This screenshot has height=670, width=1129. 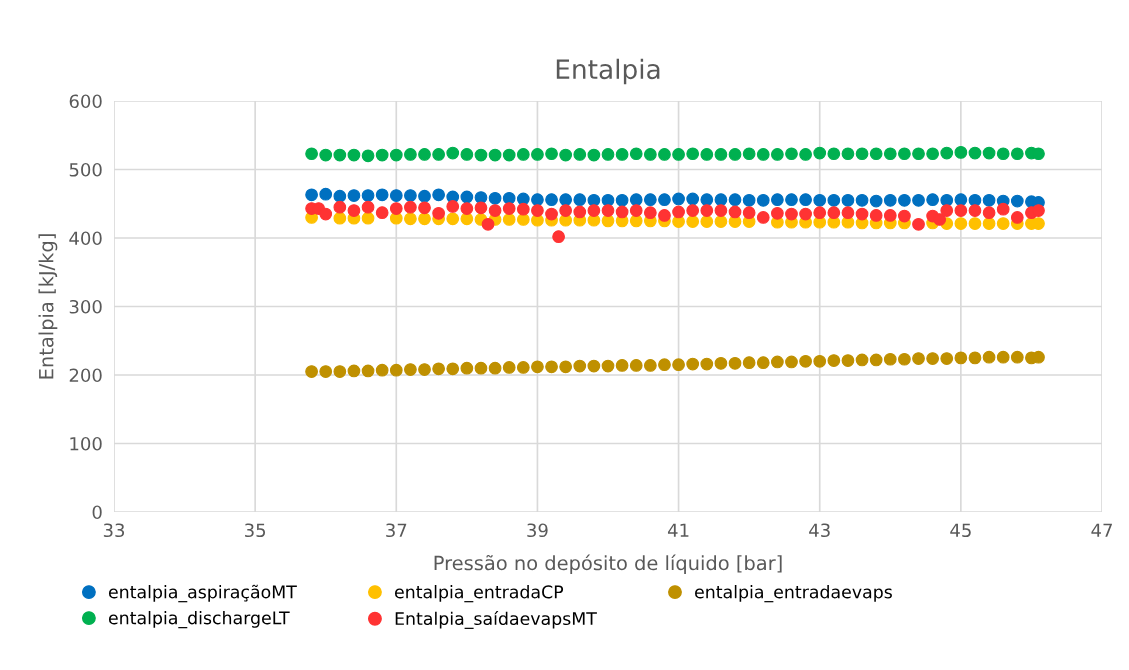 What do you see at coordinates (678, 530) in the screenshot?
I see `x-tick-label: 41` at bounding box center [678, 530].